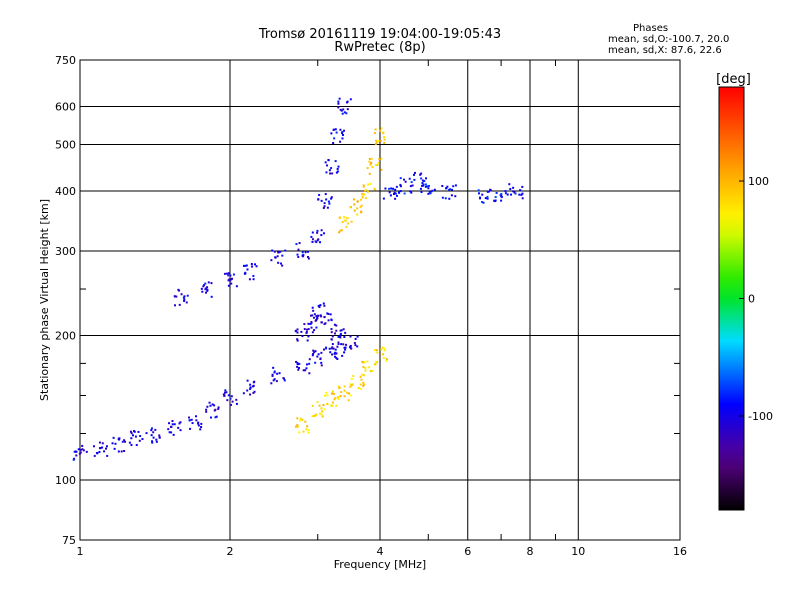 Image resolution: width=800 pixels, height=600 pixels. Describe the element at coordinates (65, 336) in the screenshot. I see `y-tick-label-200: 200` at that location.